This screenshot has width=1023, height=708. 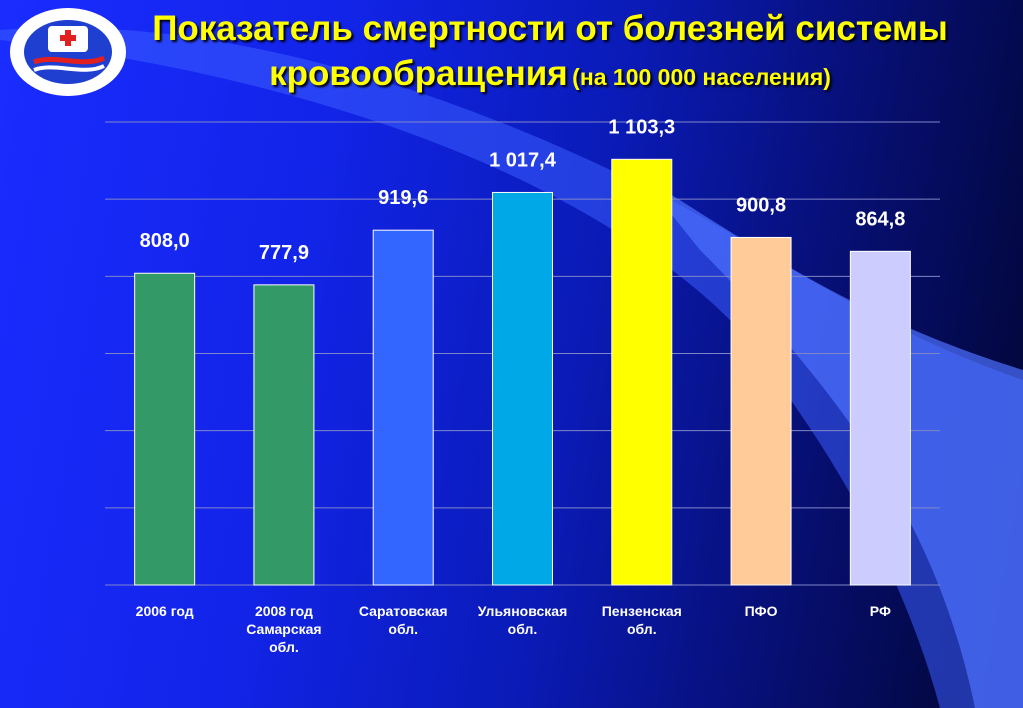 I want to click on value-label: 864,8, so click(x=880, y=219).